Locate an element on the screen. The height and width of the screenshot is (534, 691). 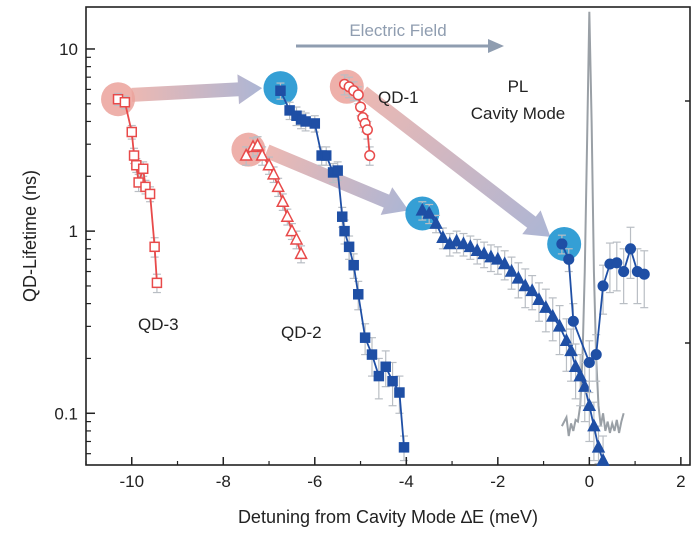
series-line is located at coordinates (342, 269).